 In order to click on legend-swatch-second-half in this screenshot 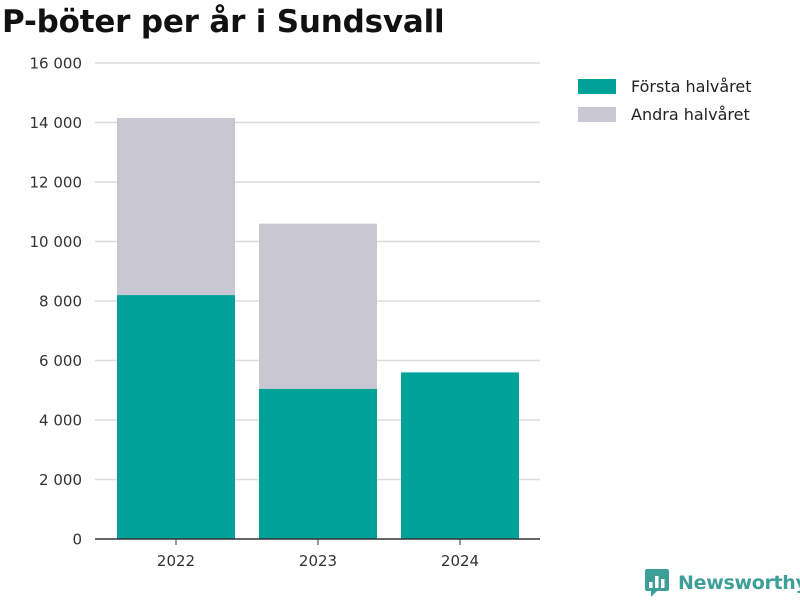, I will do `click(597, 114)`.